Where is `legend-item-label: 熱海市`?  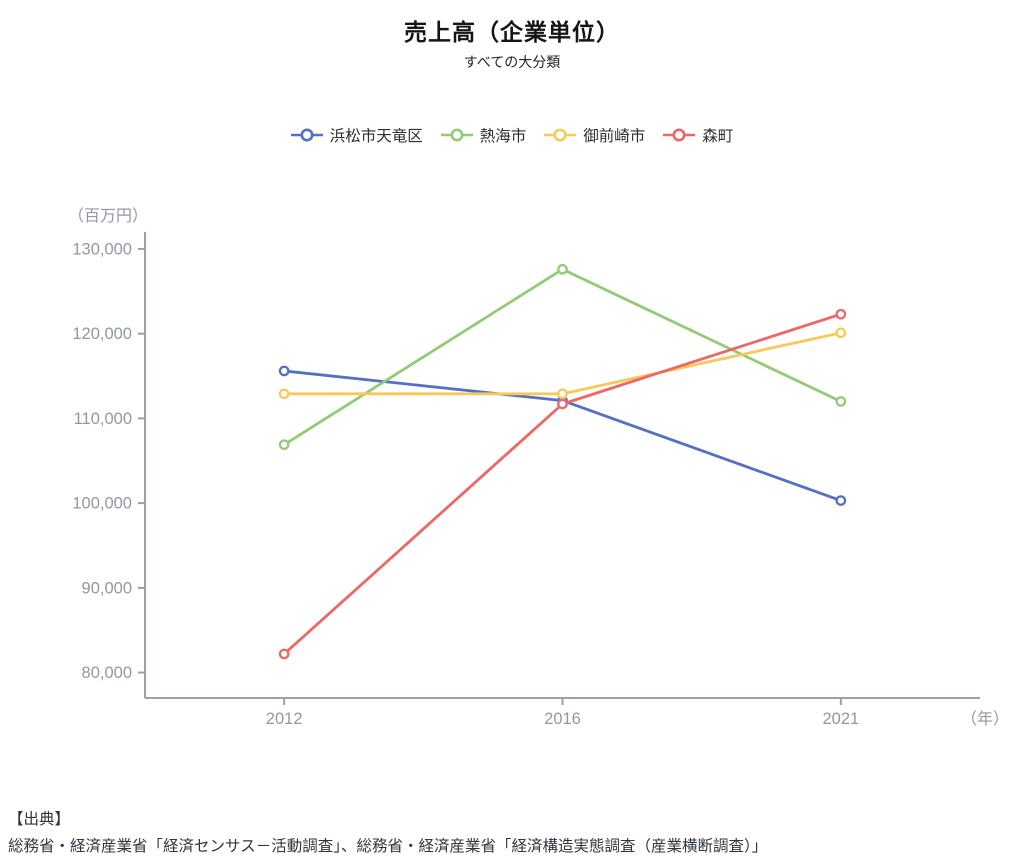 legend-item-label: 熱海市 is located at coordinates (503, 136).